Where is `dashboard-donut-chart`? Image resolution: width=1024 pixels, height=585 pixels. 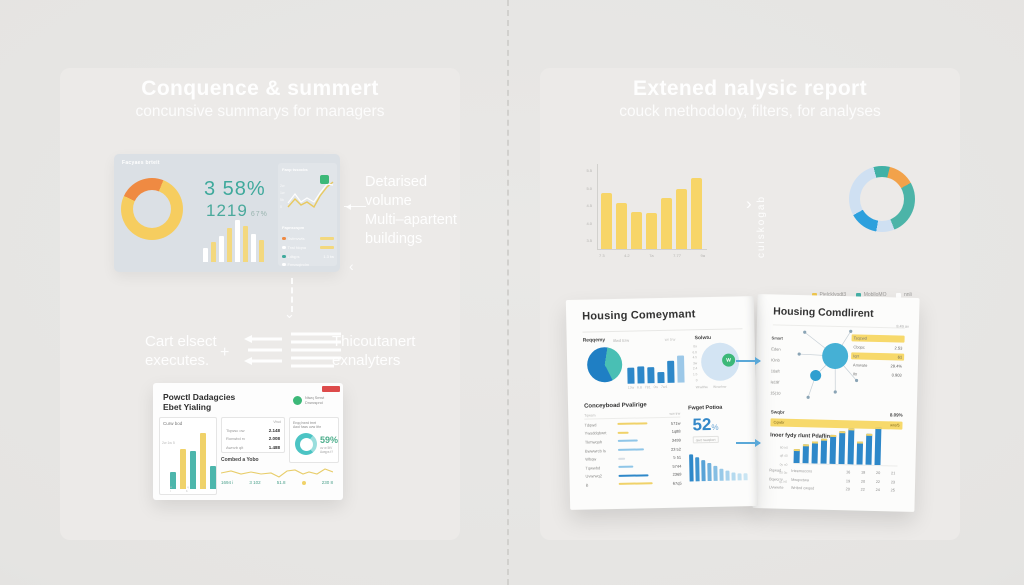
dashboard-donut-chart is located at coordinates (152, 209).